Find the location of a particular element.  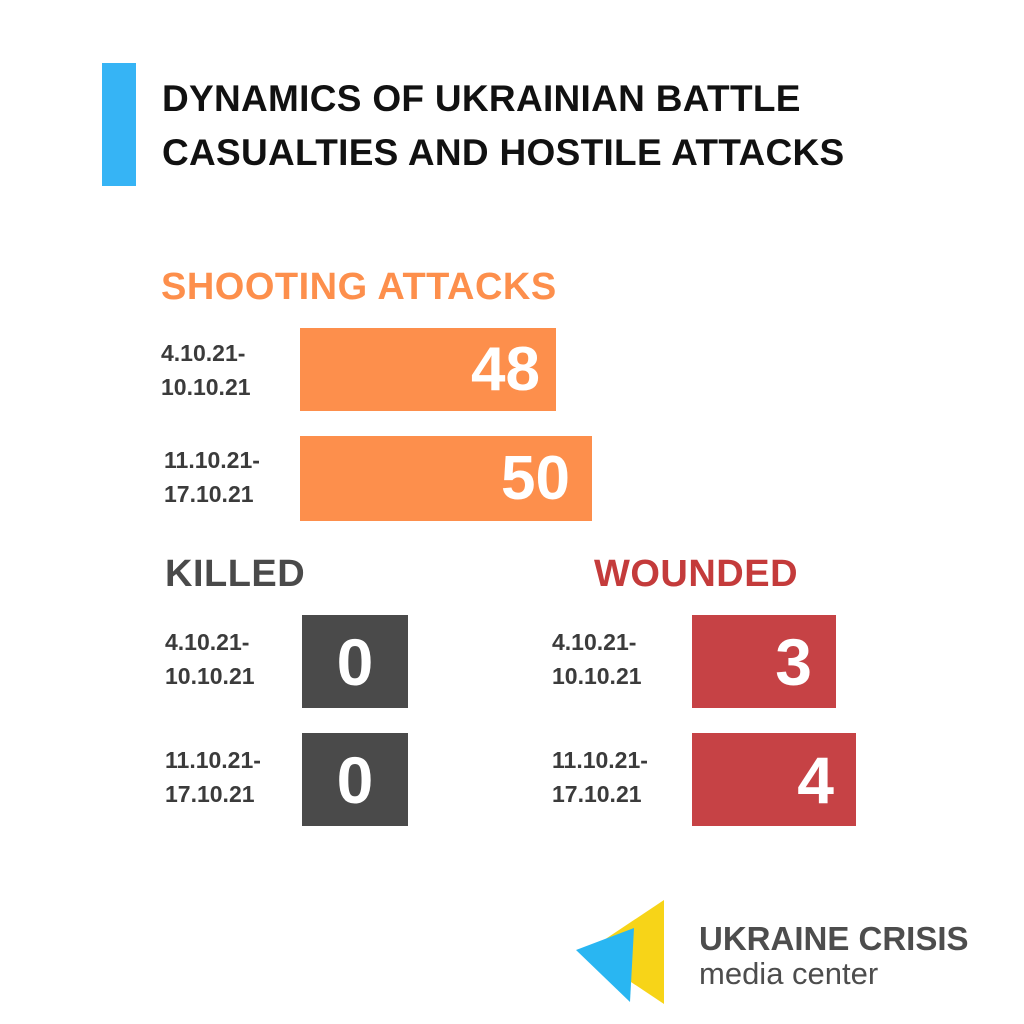

wounded-date-label: 4.10.21- 10.10.21 is located at coordinates (597, 659).